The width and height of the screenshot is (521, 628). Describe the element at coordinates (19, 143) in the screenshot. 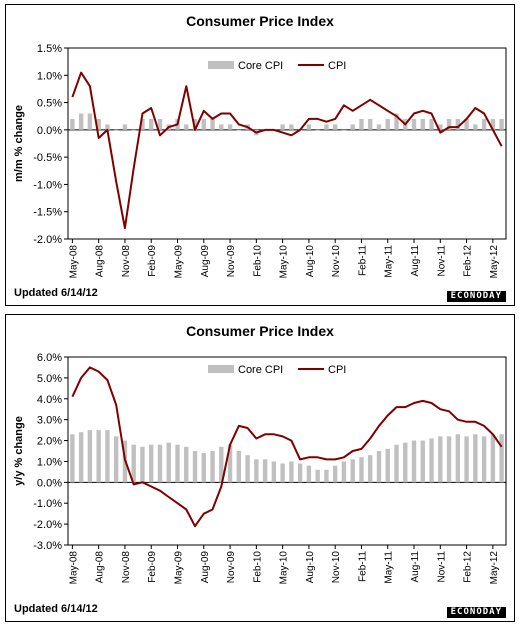

I see `y-axis-title: m/m % change` at that location.